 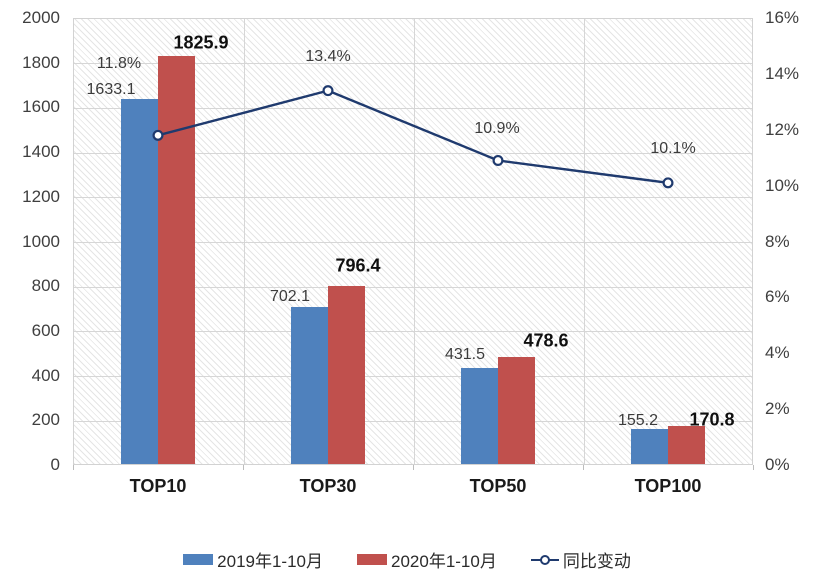 I want to click on yoy-percent-label: 11.8%, so click(x=119, y=63).